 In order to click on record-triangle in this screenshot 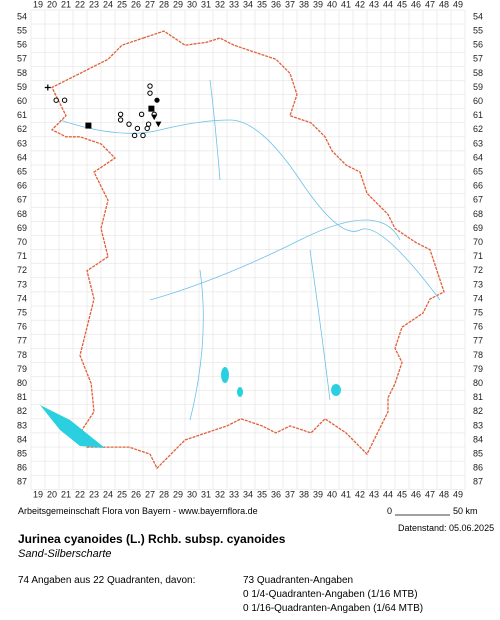, I will do `click(158, 124)`.